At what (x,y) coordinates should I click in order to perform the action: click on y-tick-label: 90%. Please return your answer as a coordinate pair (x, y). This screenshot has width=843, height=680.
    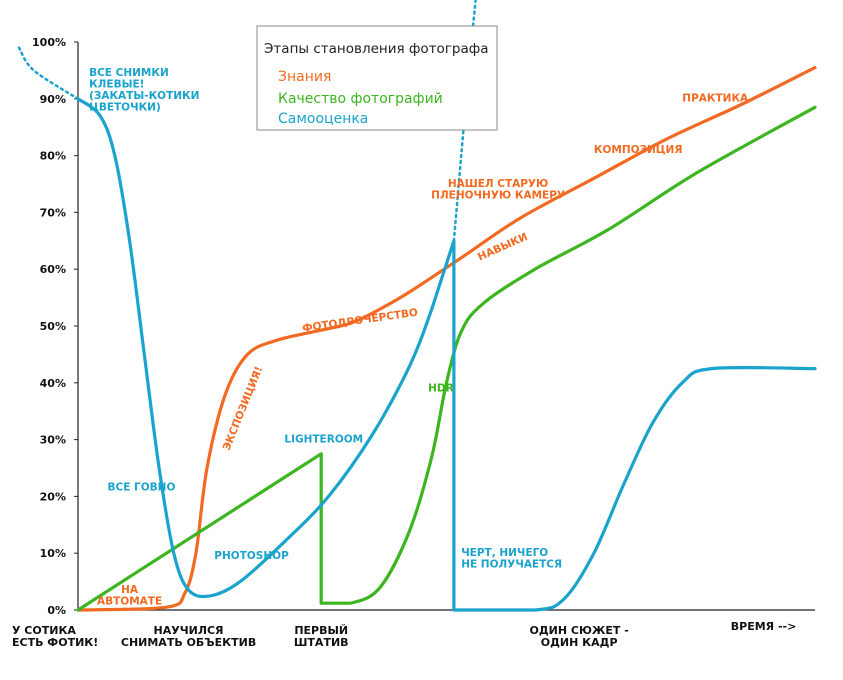
    Looking at the image, I should click on (53, 99).